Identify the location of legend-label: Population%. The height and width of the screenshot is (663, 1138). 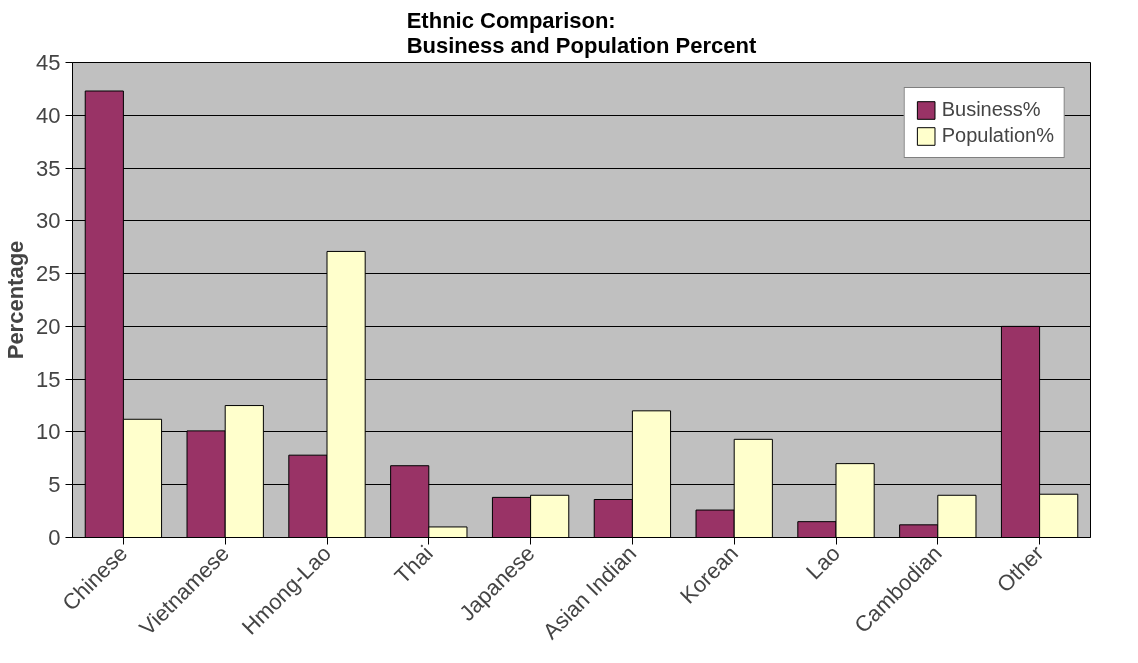
(997, 135).